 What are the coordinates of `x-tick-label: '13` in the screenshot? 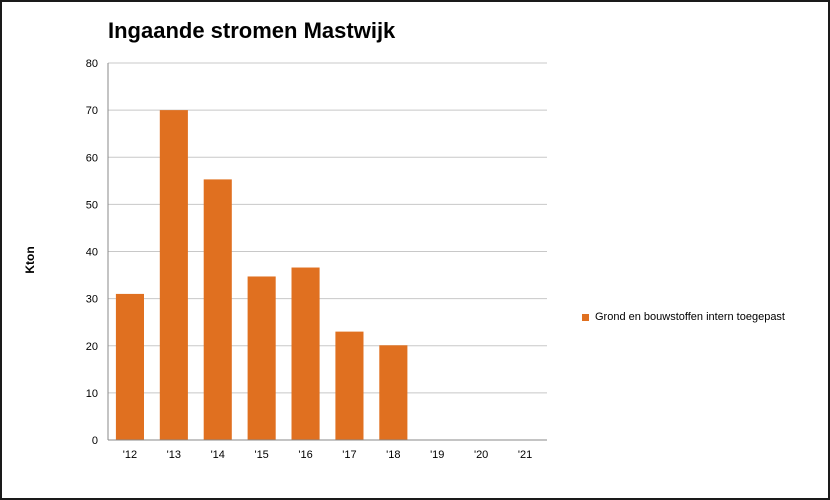 It's located at (174, 455).